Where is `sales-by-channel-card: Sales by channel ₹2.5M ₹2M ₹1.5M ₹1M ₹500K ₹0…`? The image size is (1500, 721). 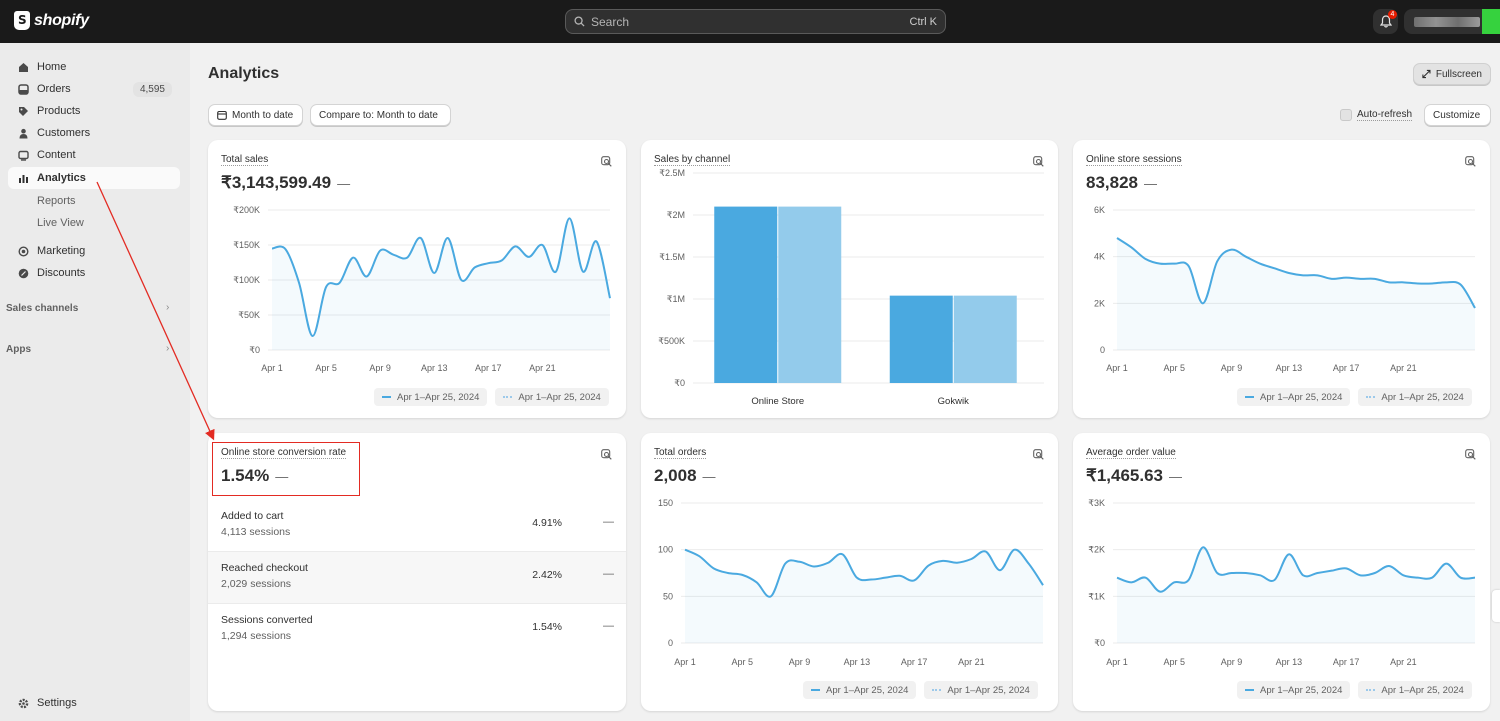
sales-by-channel-card: Sales by channel ₹2.5M ₹2M ₹1.5M ₹1M ₹500K ₹0… is located at coordinates (849, 279).